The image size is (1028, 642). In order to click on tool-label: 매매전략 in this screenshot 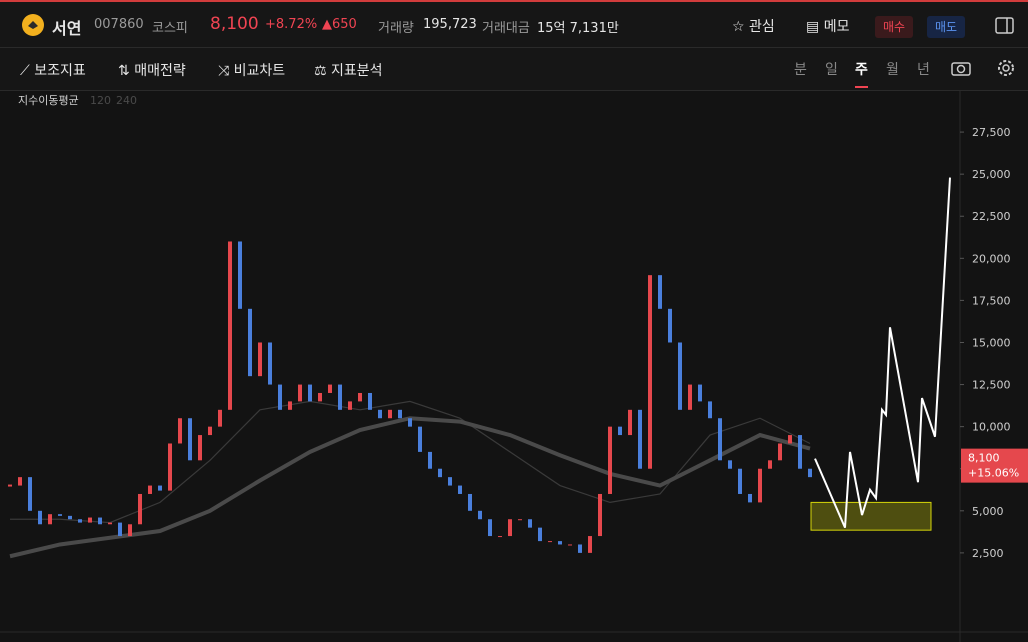, I will do `click(160, 71)`.